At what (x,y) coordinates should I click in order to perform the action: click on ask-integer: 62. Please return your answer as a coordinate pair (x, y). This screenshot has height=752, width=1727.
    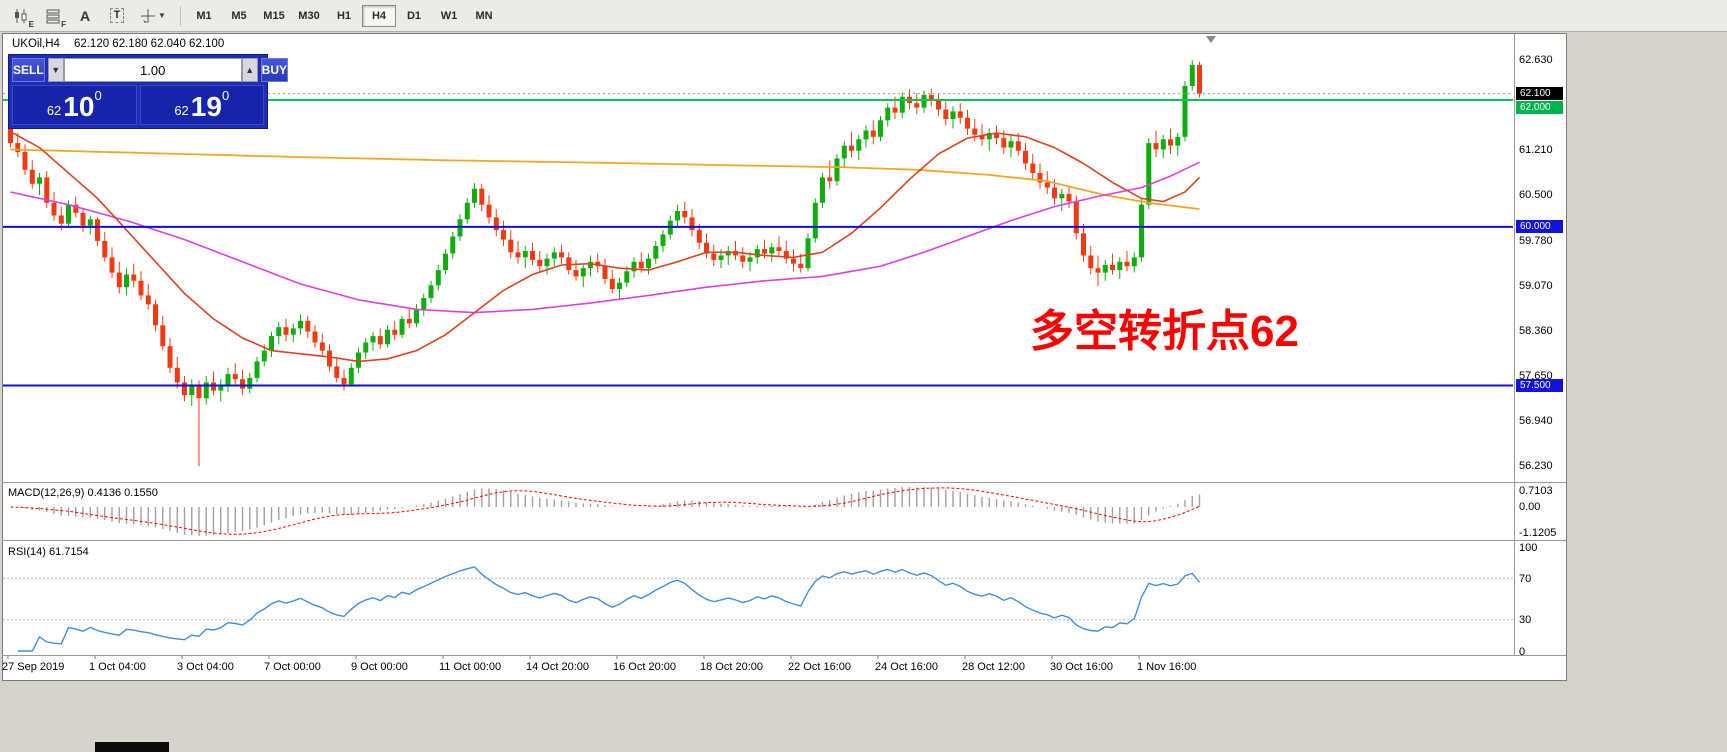
    Looking at the image, I should click on (181, 110).